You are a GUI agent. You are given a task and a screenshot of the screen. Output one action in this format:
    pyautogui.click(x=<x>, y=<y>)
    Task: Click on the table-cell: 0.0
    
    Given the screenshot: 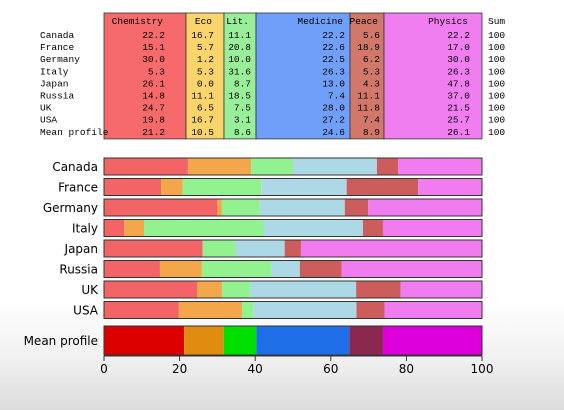 What is the action you would take?
    pyautogui.click(x=205, y=83)
    